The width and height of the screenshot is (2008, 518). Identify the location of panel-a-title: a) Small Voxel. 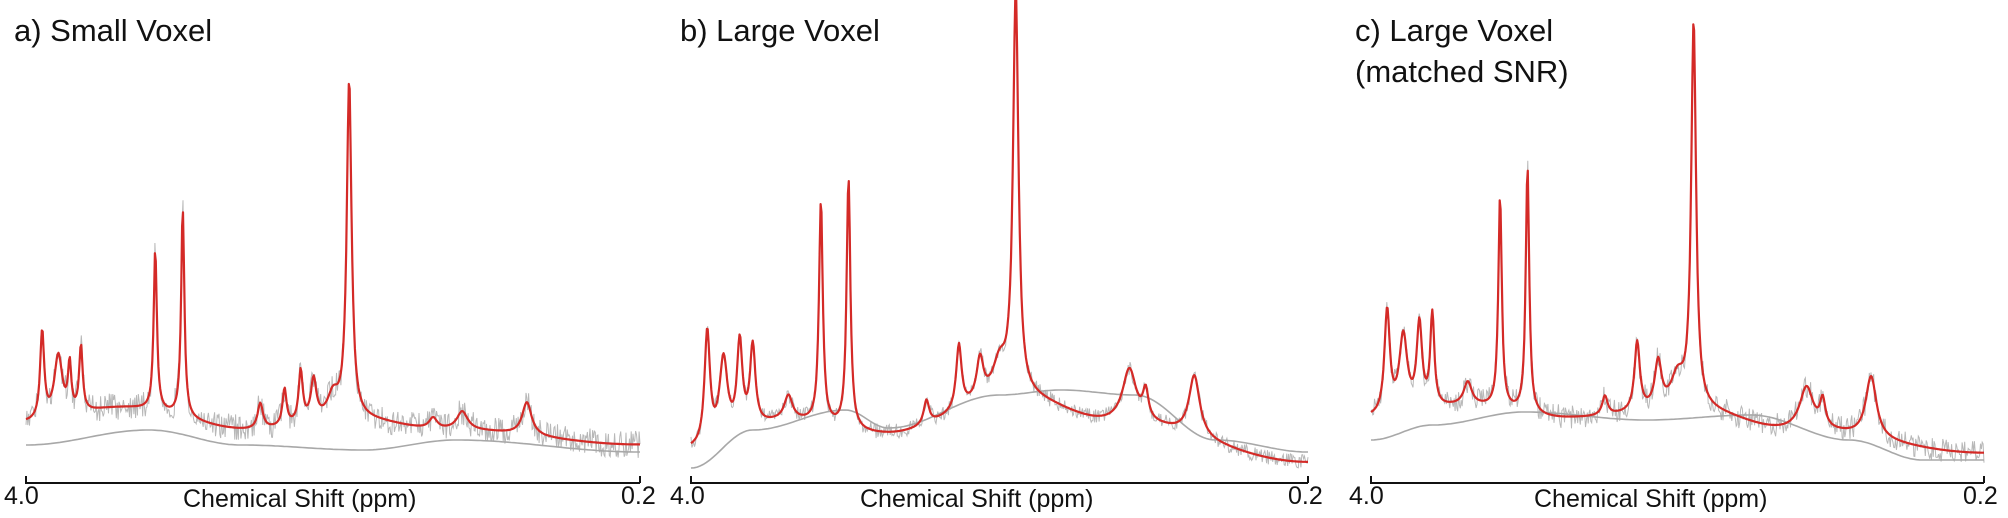
(113, 30).